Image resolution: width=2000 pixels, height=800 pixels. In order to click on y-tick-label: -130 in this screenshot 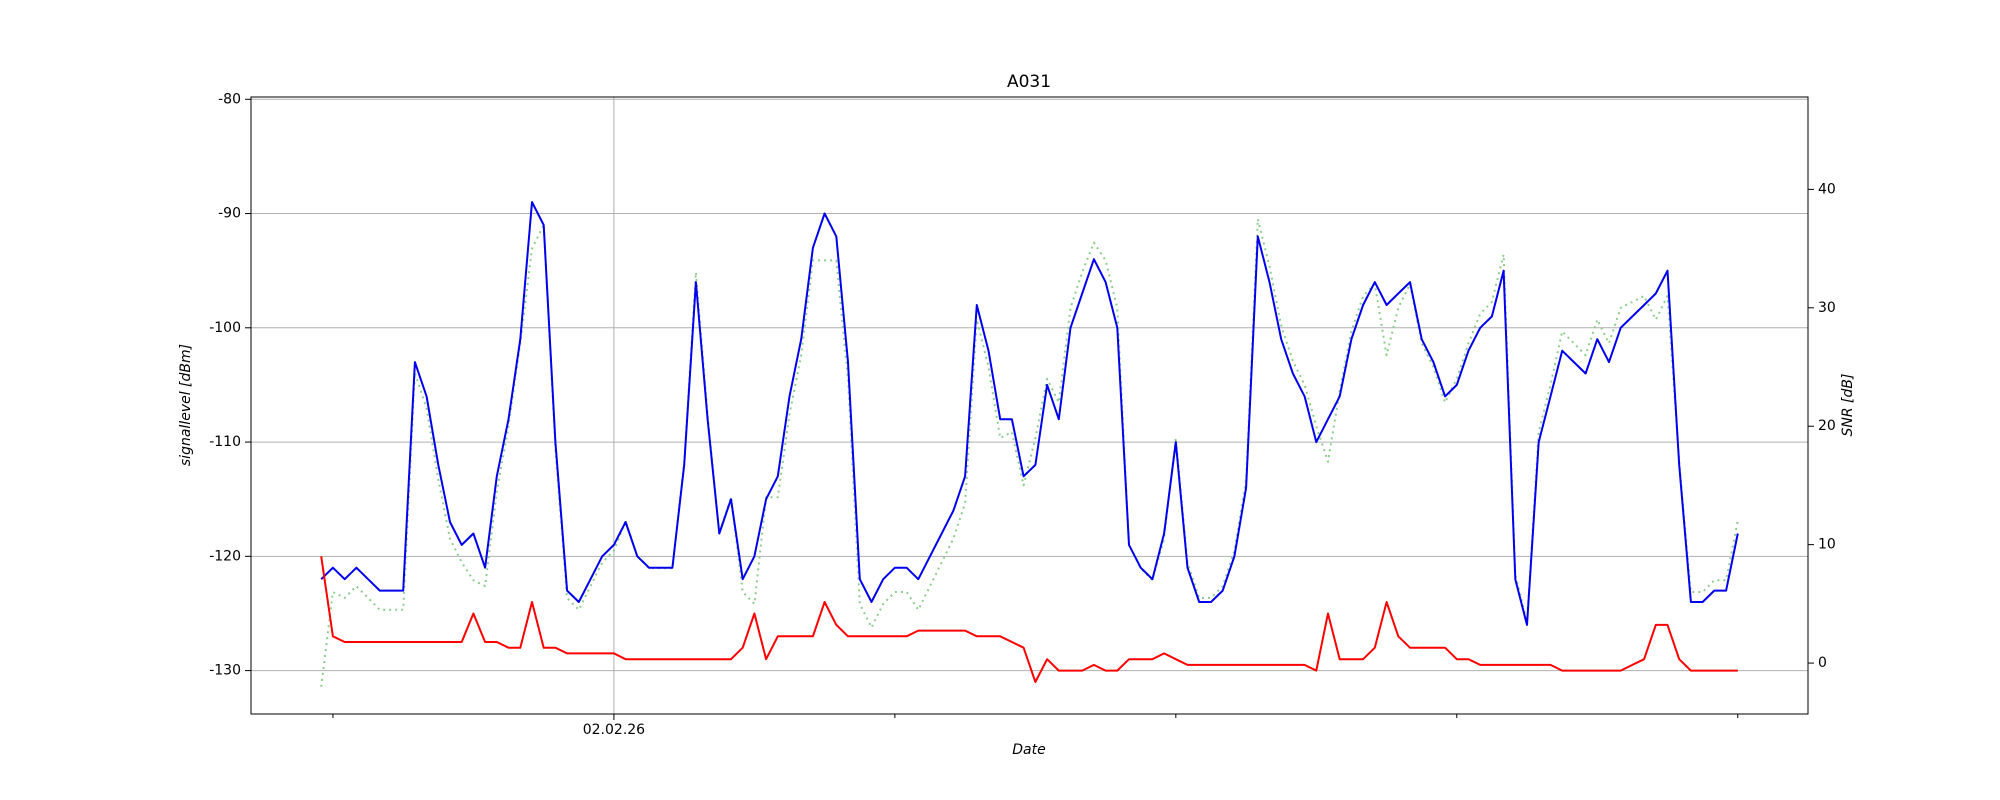, I will do `click(225, 671)`.